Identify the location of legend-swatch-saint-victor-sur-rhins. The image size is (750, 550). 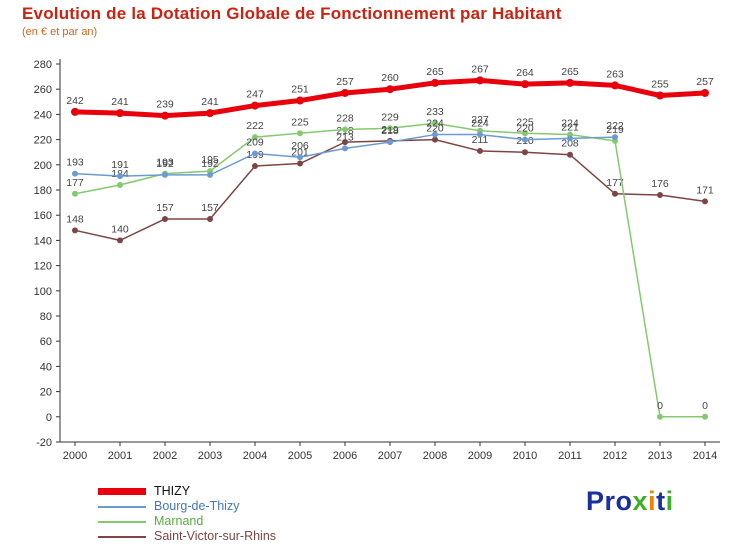
(122, 536).